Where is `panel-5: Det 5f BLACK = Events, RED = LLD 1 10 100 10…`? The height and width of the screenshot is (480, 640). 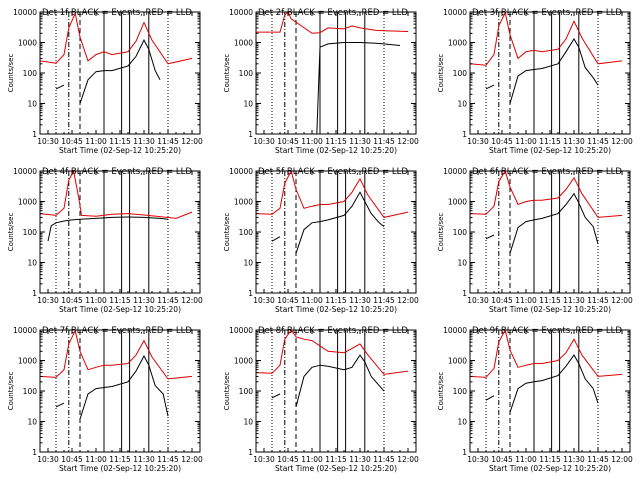
panel-5: Det 5f BLACK = Events, RED = LLD 1 10 100 10… is located at coordinates (321, 240).